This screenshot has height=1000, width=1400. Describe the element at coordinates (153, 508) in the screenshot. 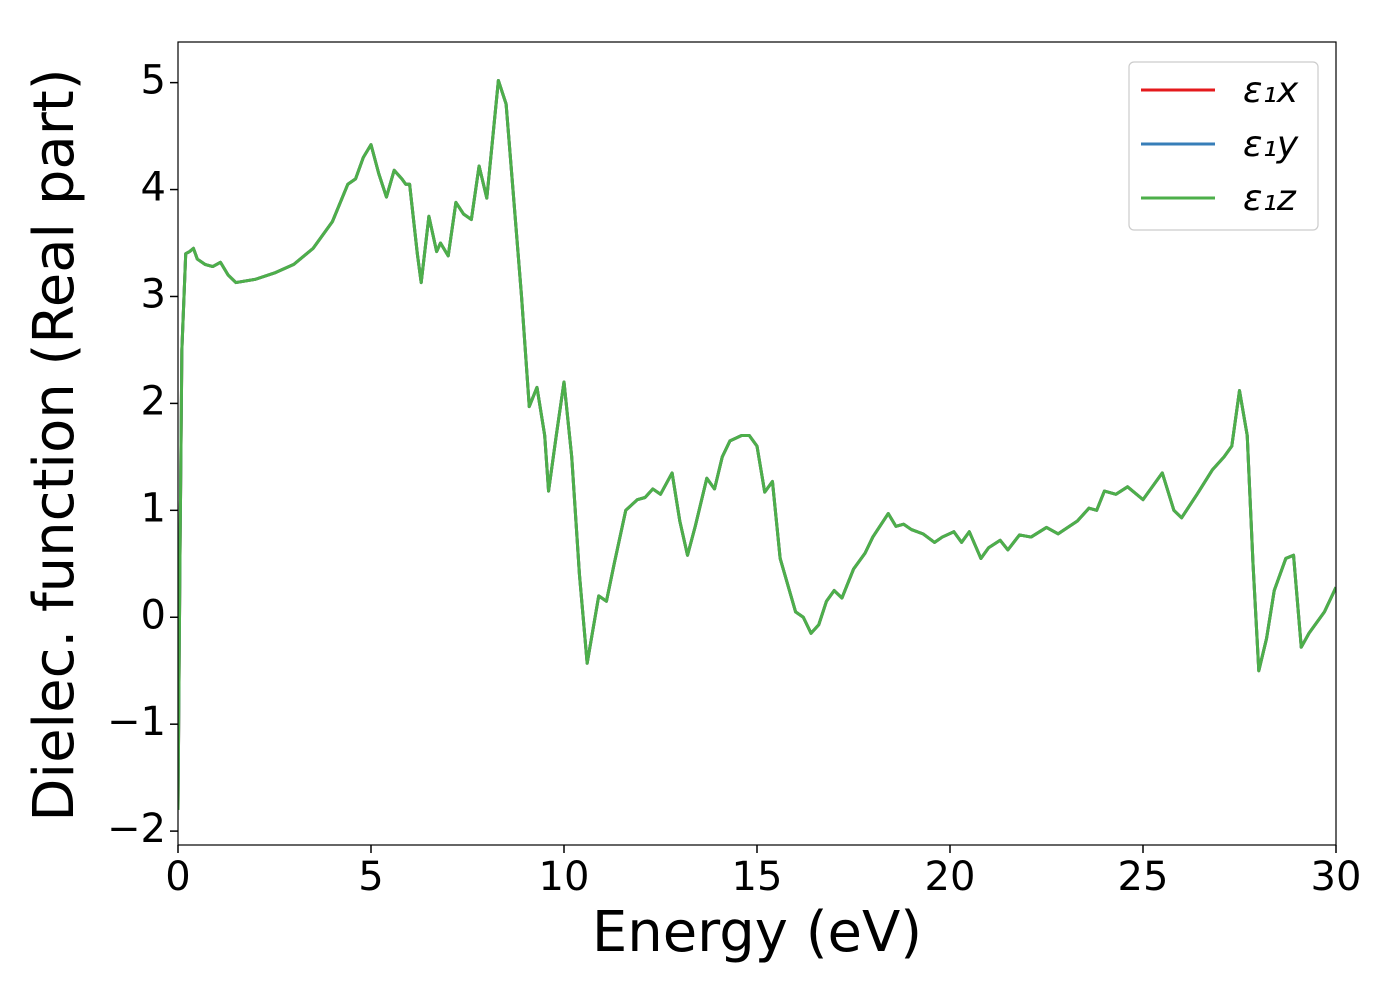

I see `y-tick-label: 1` at that location.